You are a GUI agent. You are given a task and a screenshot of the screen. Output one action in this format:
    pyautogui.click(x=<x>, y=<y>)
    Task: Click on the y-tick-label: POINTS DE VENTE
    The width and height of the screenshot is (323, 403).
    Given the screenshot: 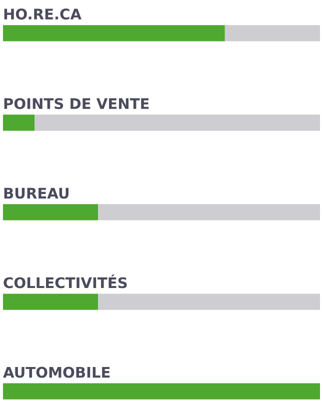 What is the action you would take?
    pyautogui.click(x=76, y=104)
    